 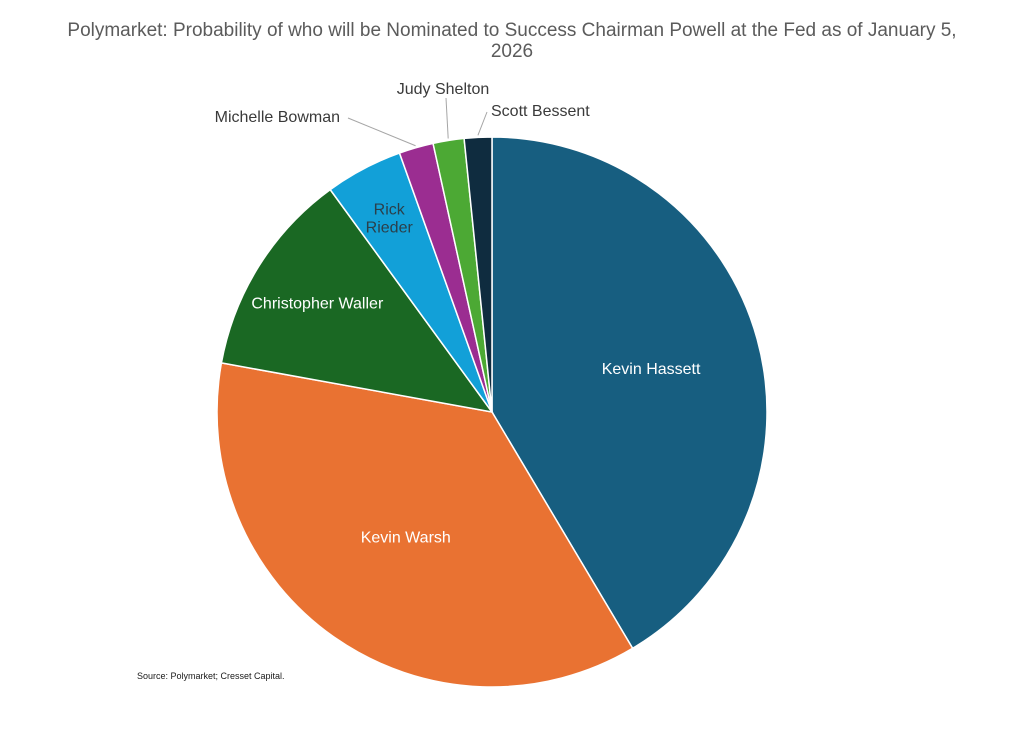 What do you see at coordinates (406, 537) in the screenshot?
I see `slice-label-kevin-warsh: Kevin Warsh` at bounding box center [406, 537].